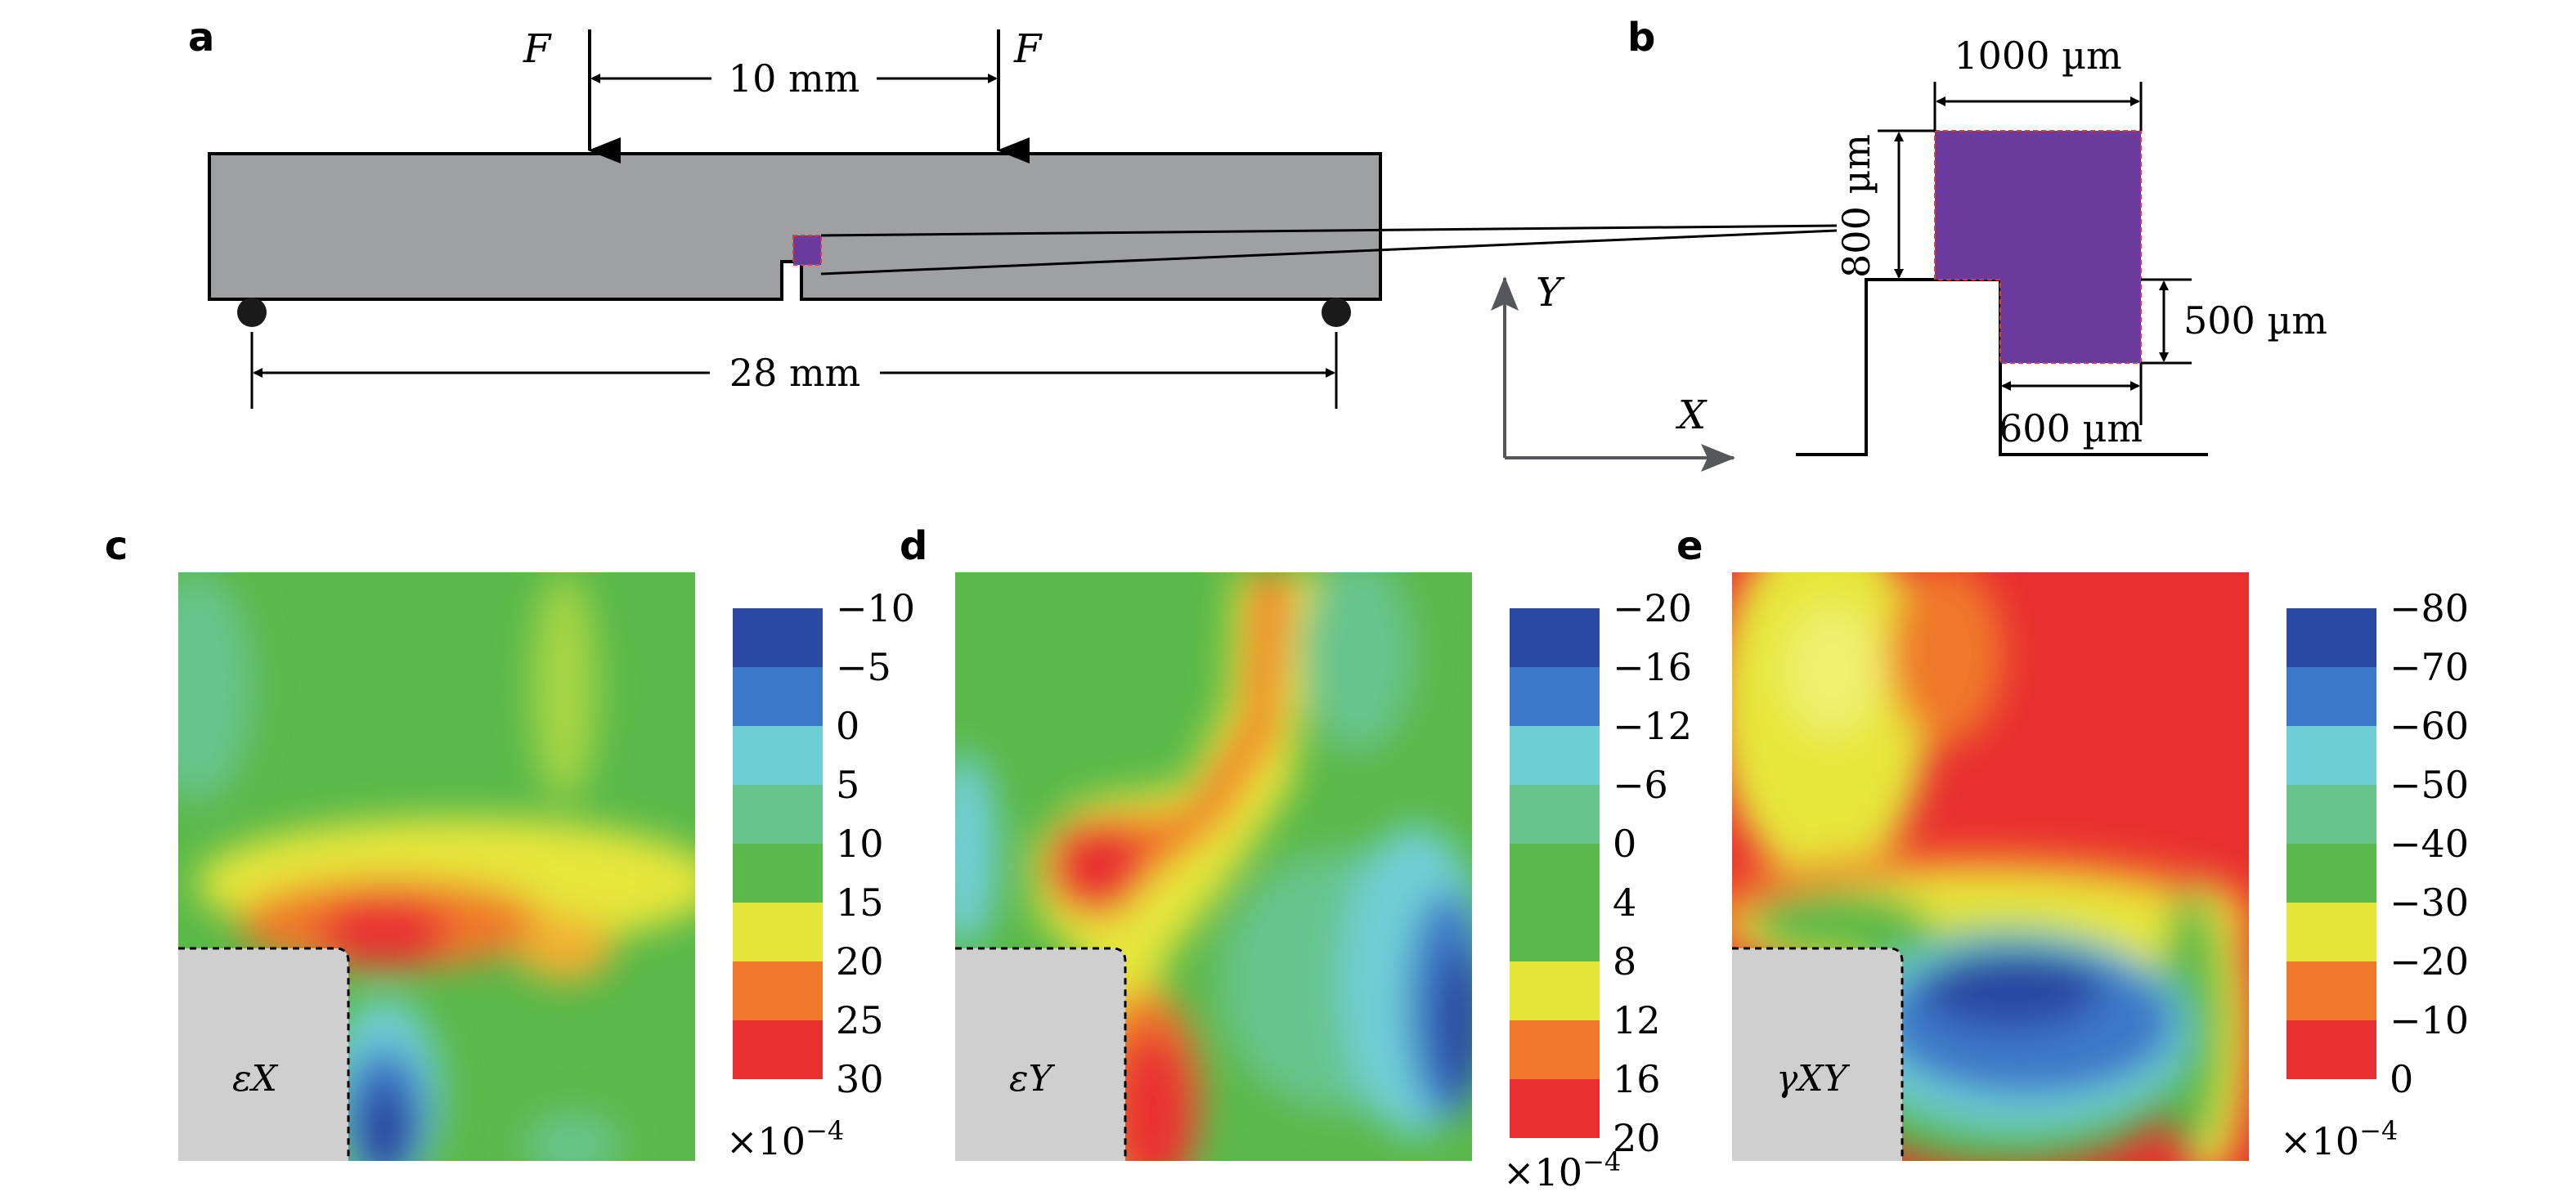  What do you see at coordinates (1990, 867) in the screenshot?
I see `strain-map-gxy` at bounding box center [1990, 867].